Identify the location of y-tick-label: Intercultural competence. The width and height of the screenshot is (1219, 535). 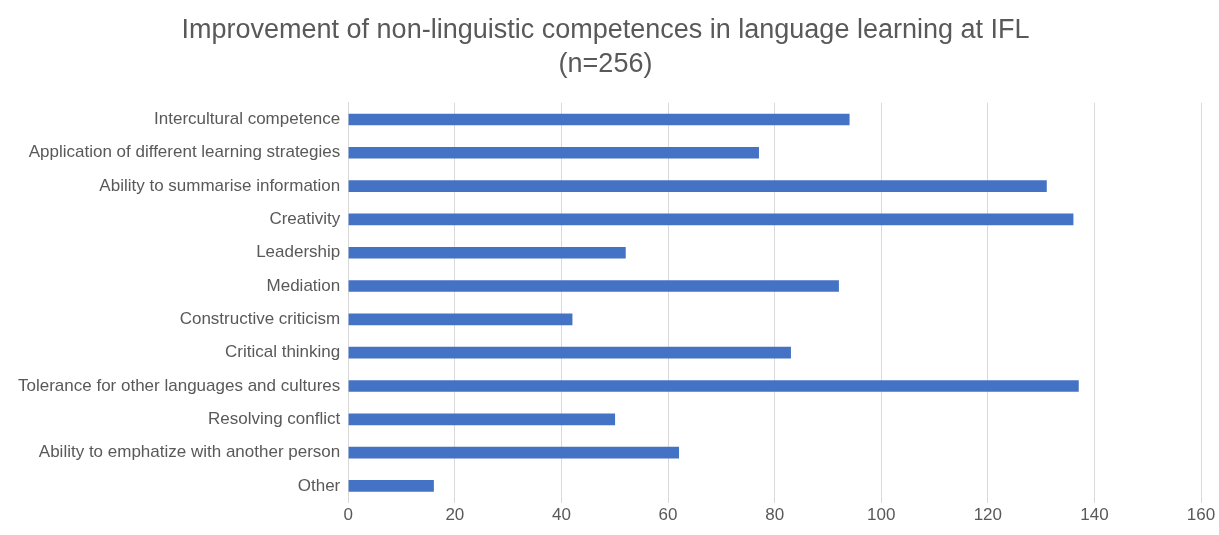
(247, 119).